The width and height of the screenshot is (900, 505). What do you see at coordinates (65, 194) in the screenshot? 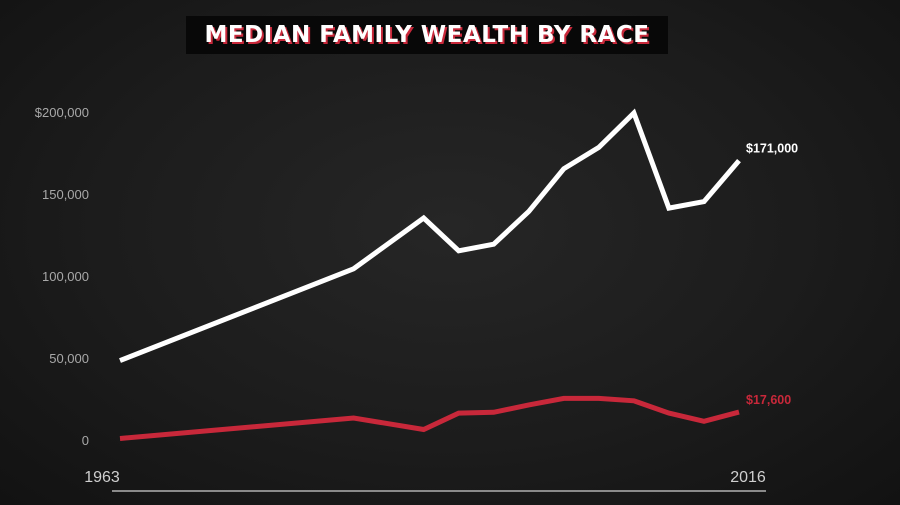
I see `y-tick-label: 150,000` at bounding box center [65, 194].